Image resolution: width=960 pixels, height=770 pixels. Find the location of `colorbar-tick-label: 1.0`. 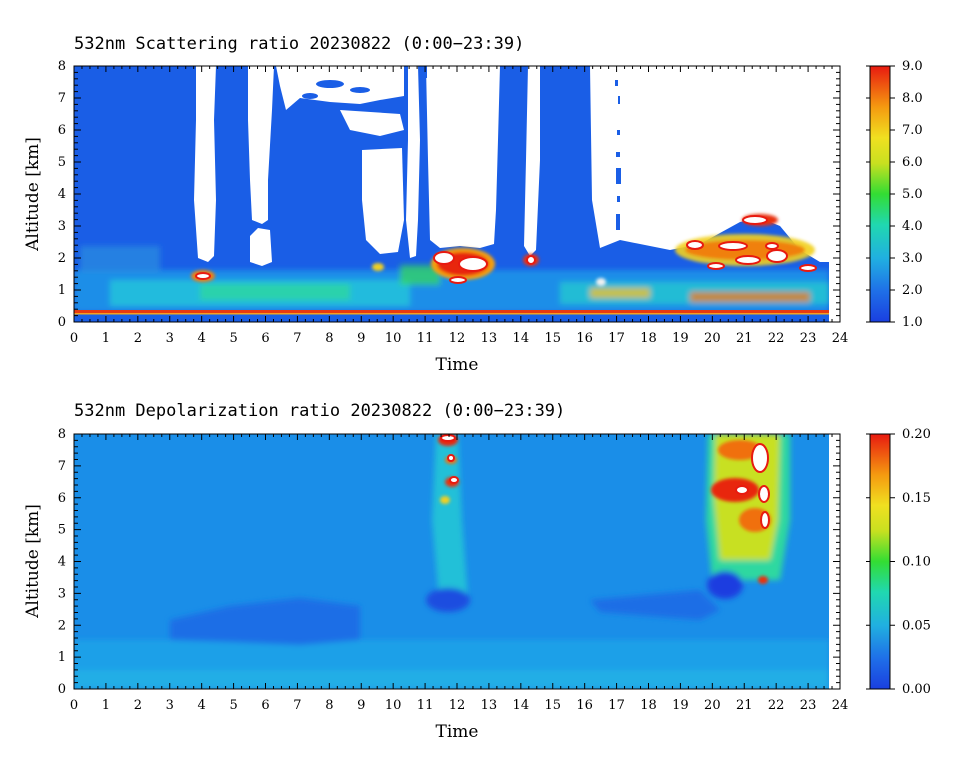

colorbar-tick-label: 1.0 is located at coordinates (912, 322).